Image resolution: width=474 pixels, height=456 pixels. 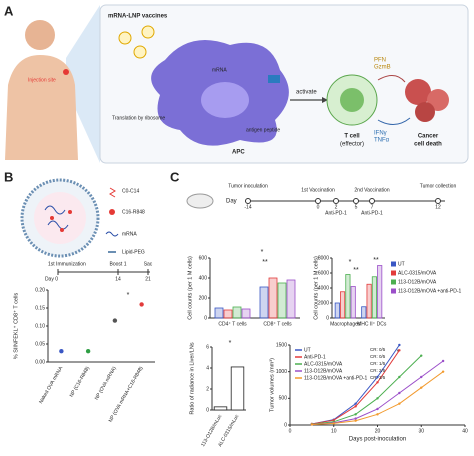 What do you see at coordinates (272, 385) in the screenshot?
I see `y-axis-label: Tumor volumes (mm³)` at bounding box center [272, 385].